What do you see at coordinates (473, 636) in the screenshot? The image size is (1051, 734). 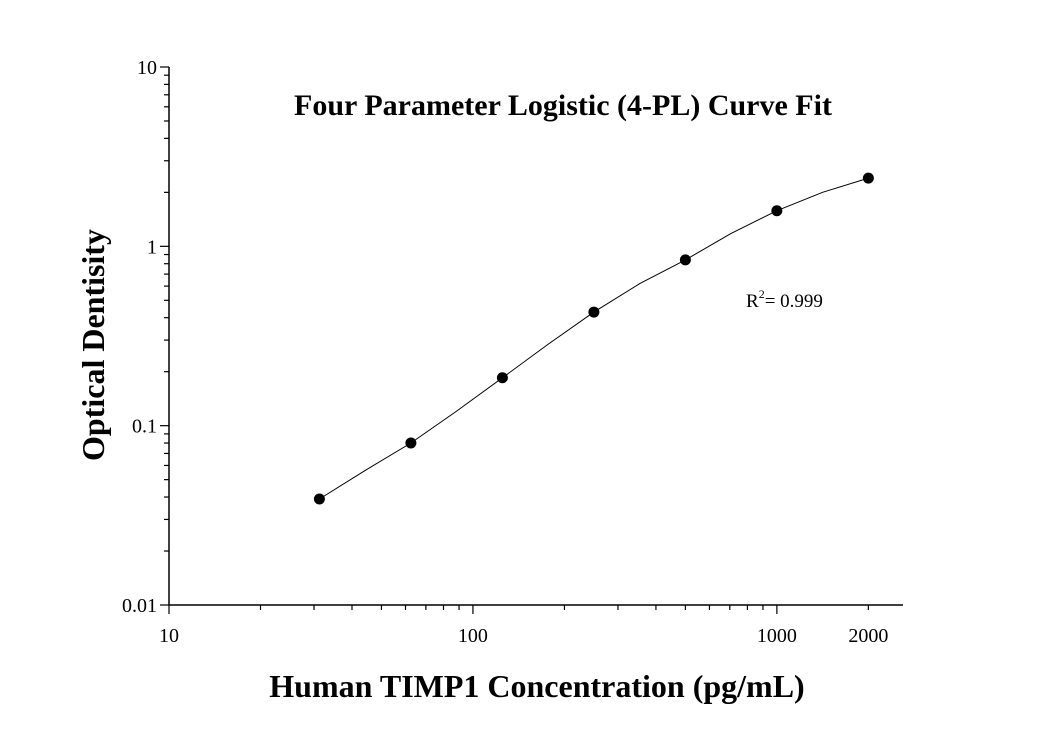 I see `x-tick-label: 100` at bounding box center [473, 636].